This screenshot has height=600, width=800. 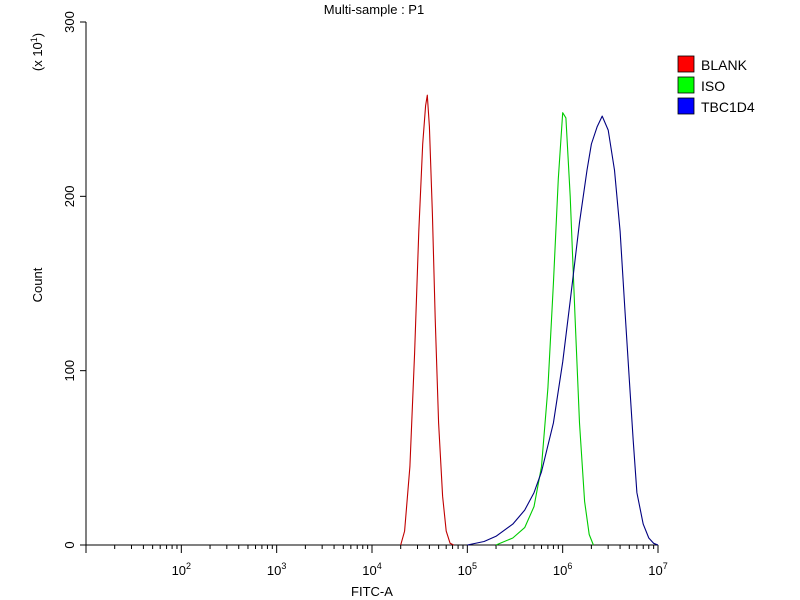 I want to click on x-tick-label: 10², so click(x=181, y=569).